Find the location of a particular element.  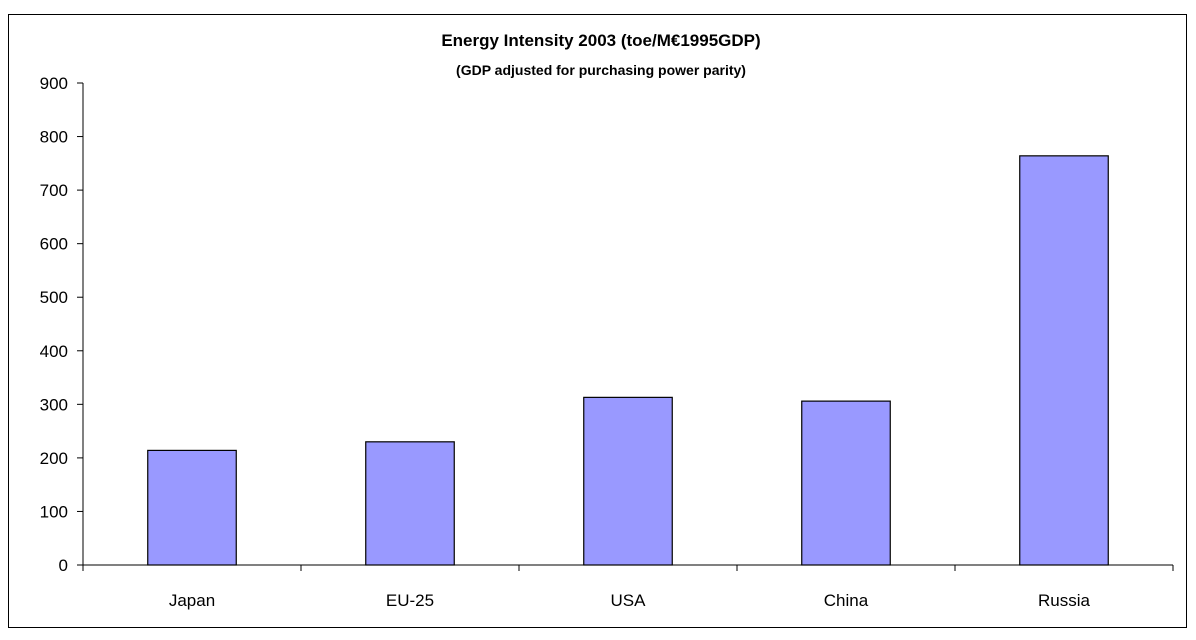

x-axis: Japan EU-25 USA China Russia is located at coordinates (628, 587).